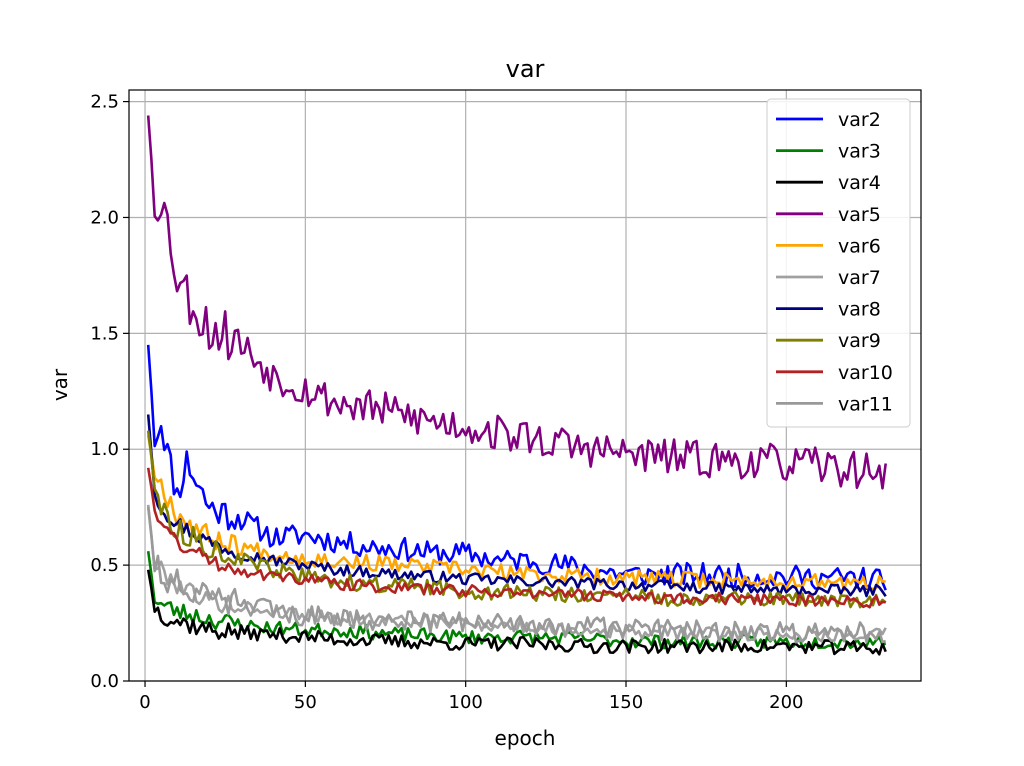 This screenshot has width=1024, height=766. Describe the element at coordinates (859, 120) in the screenshot. I see `legend-label-var2: var2` at that location.